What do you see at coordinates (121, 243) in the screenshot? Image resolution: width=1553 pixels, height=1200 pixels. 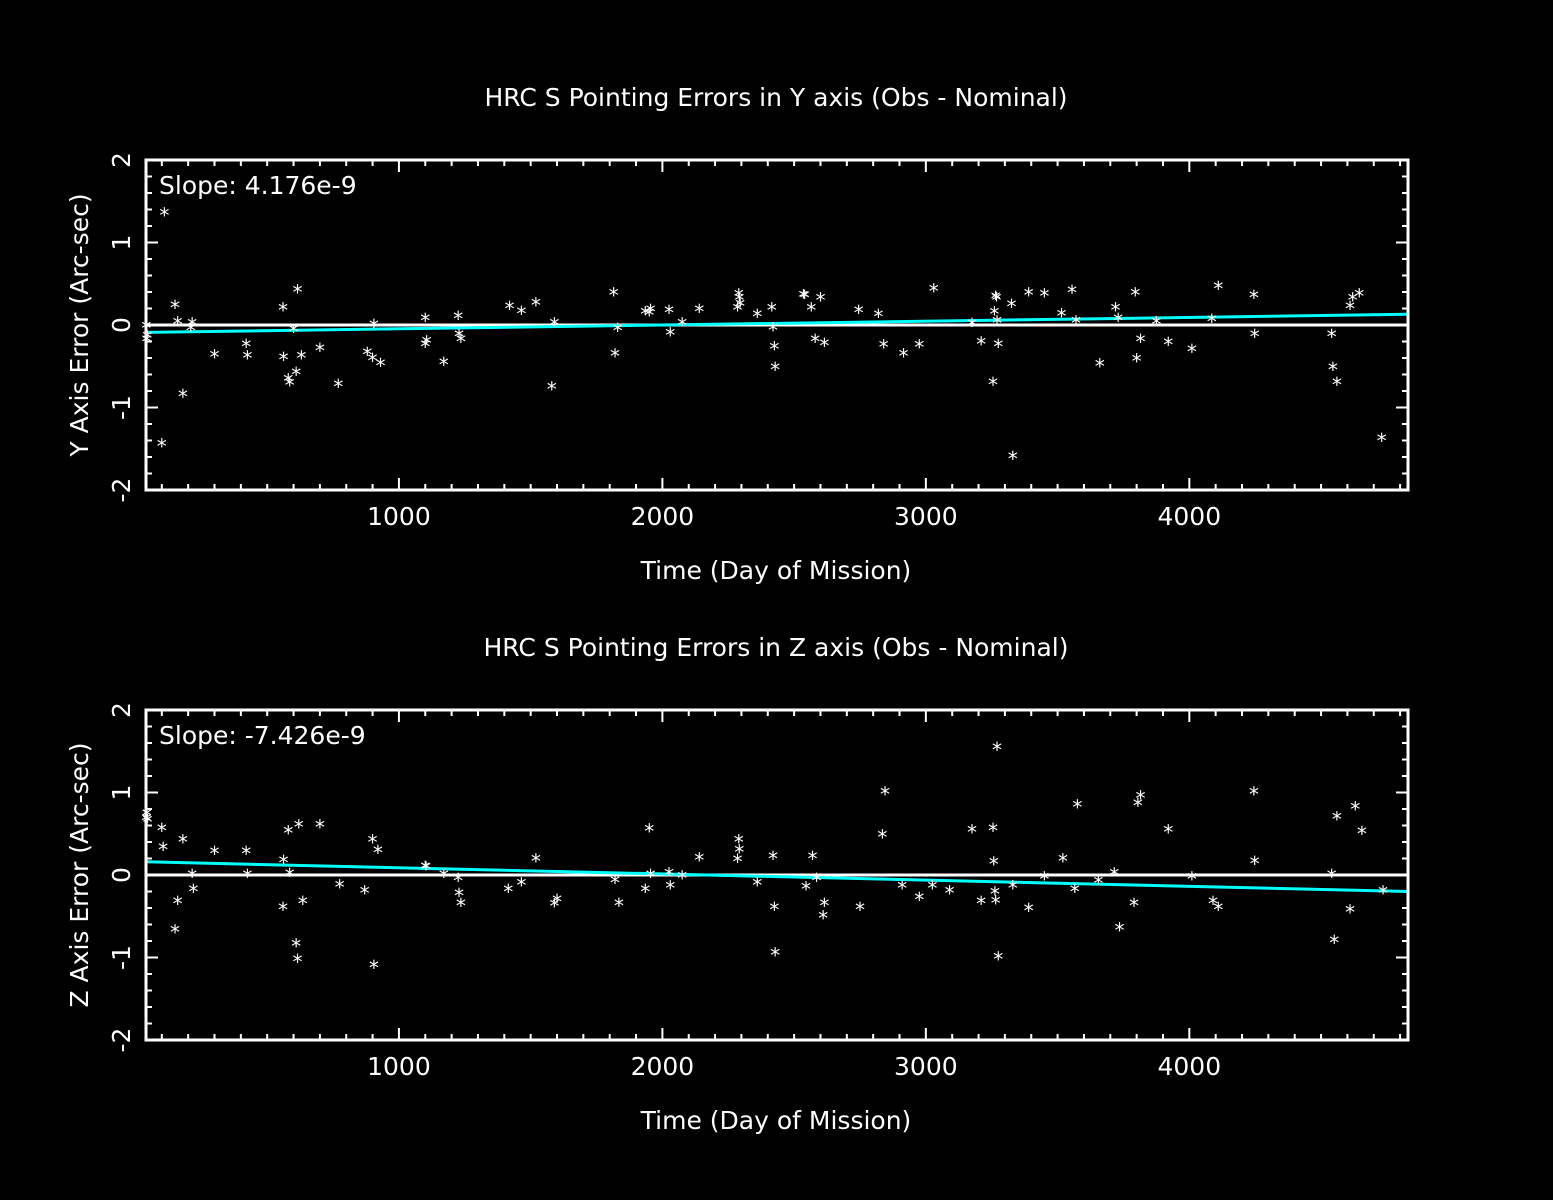 I see `y-tick-label: 1` at bounding box center [121, 243].